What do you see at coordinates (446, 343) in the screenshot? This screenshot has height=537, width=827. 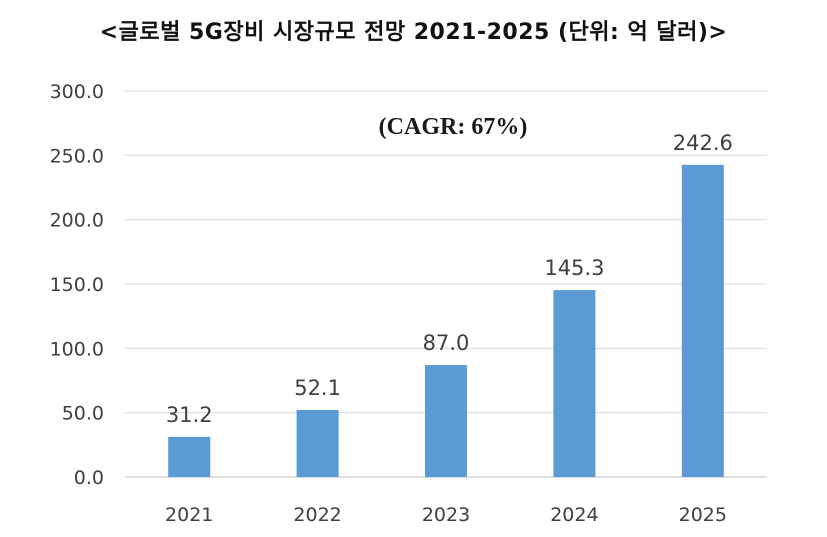 I see `data-label-2023: 87.0` at bounding box center [446, 343].